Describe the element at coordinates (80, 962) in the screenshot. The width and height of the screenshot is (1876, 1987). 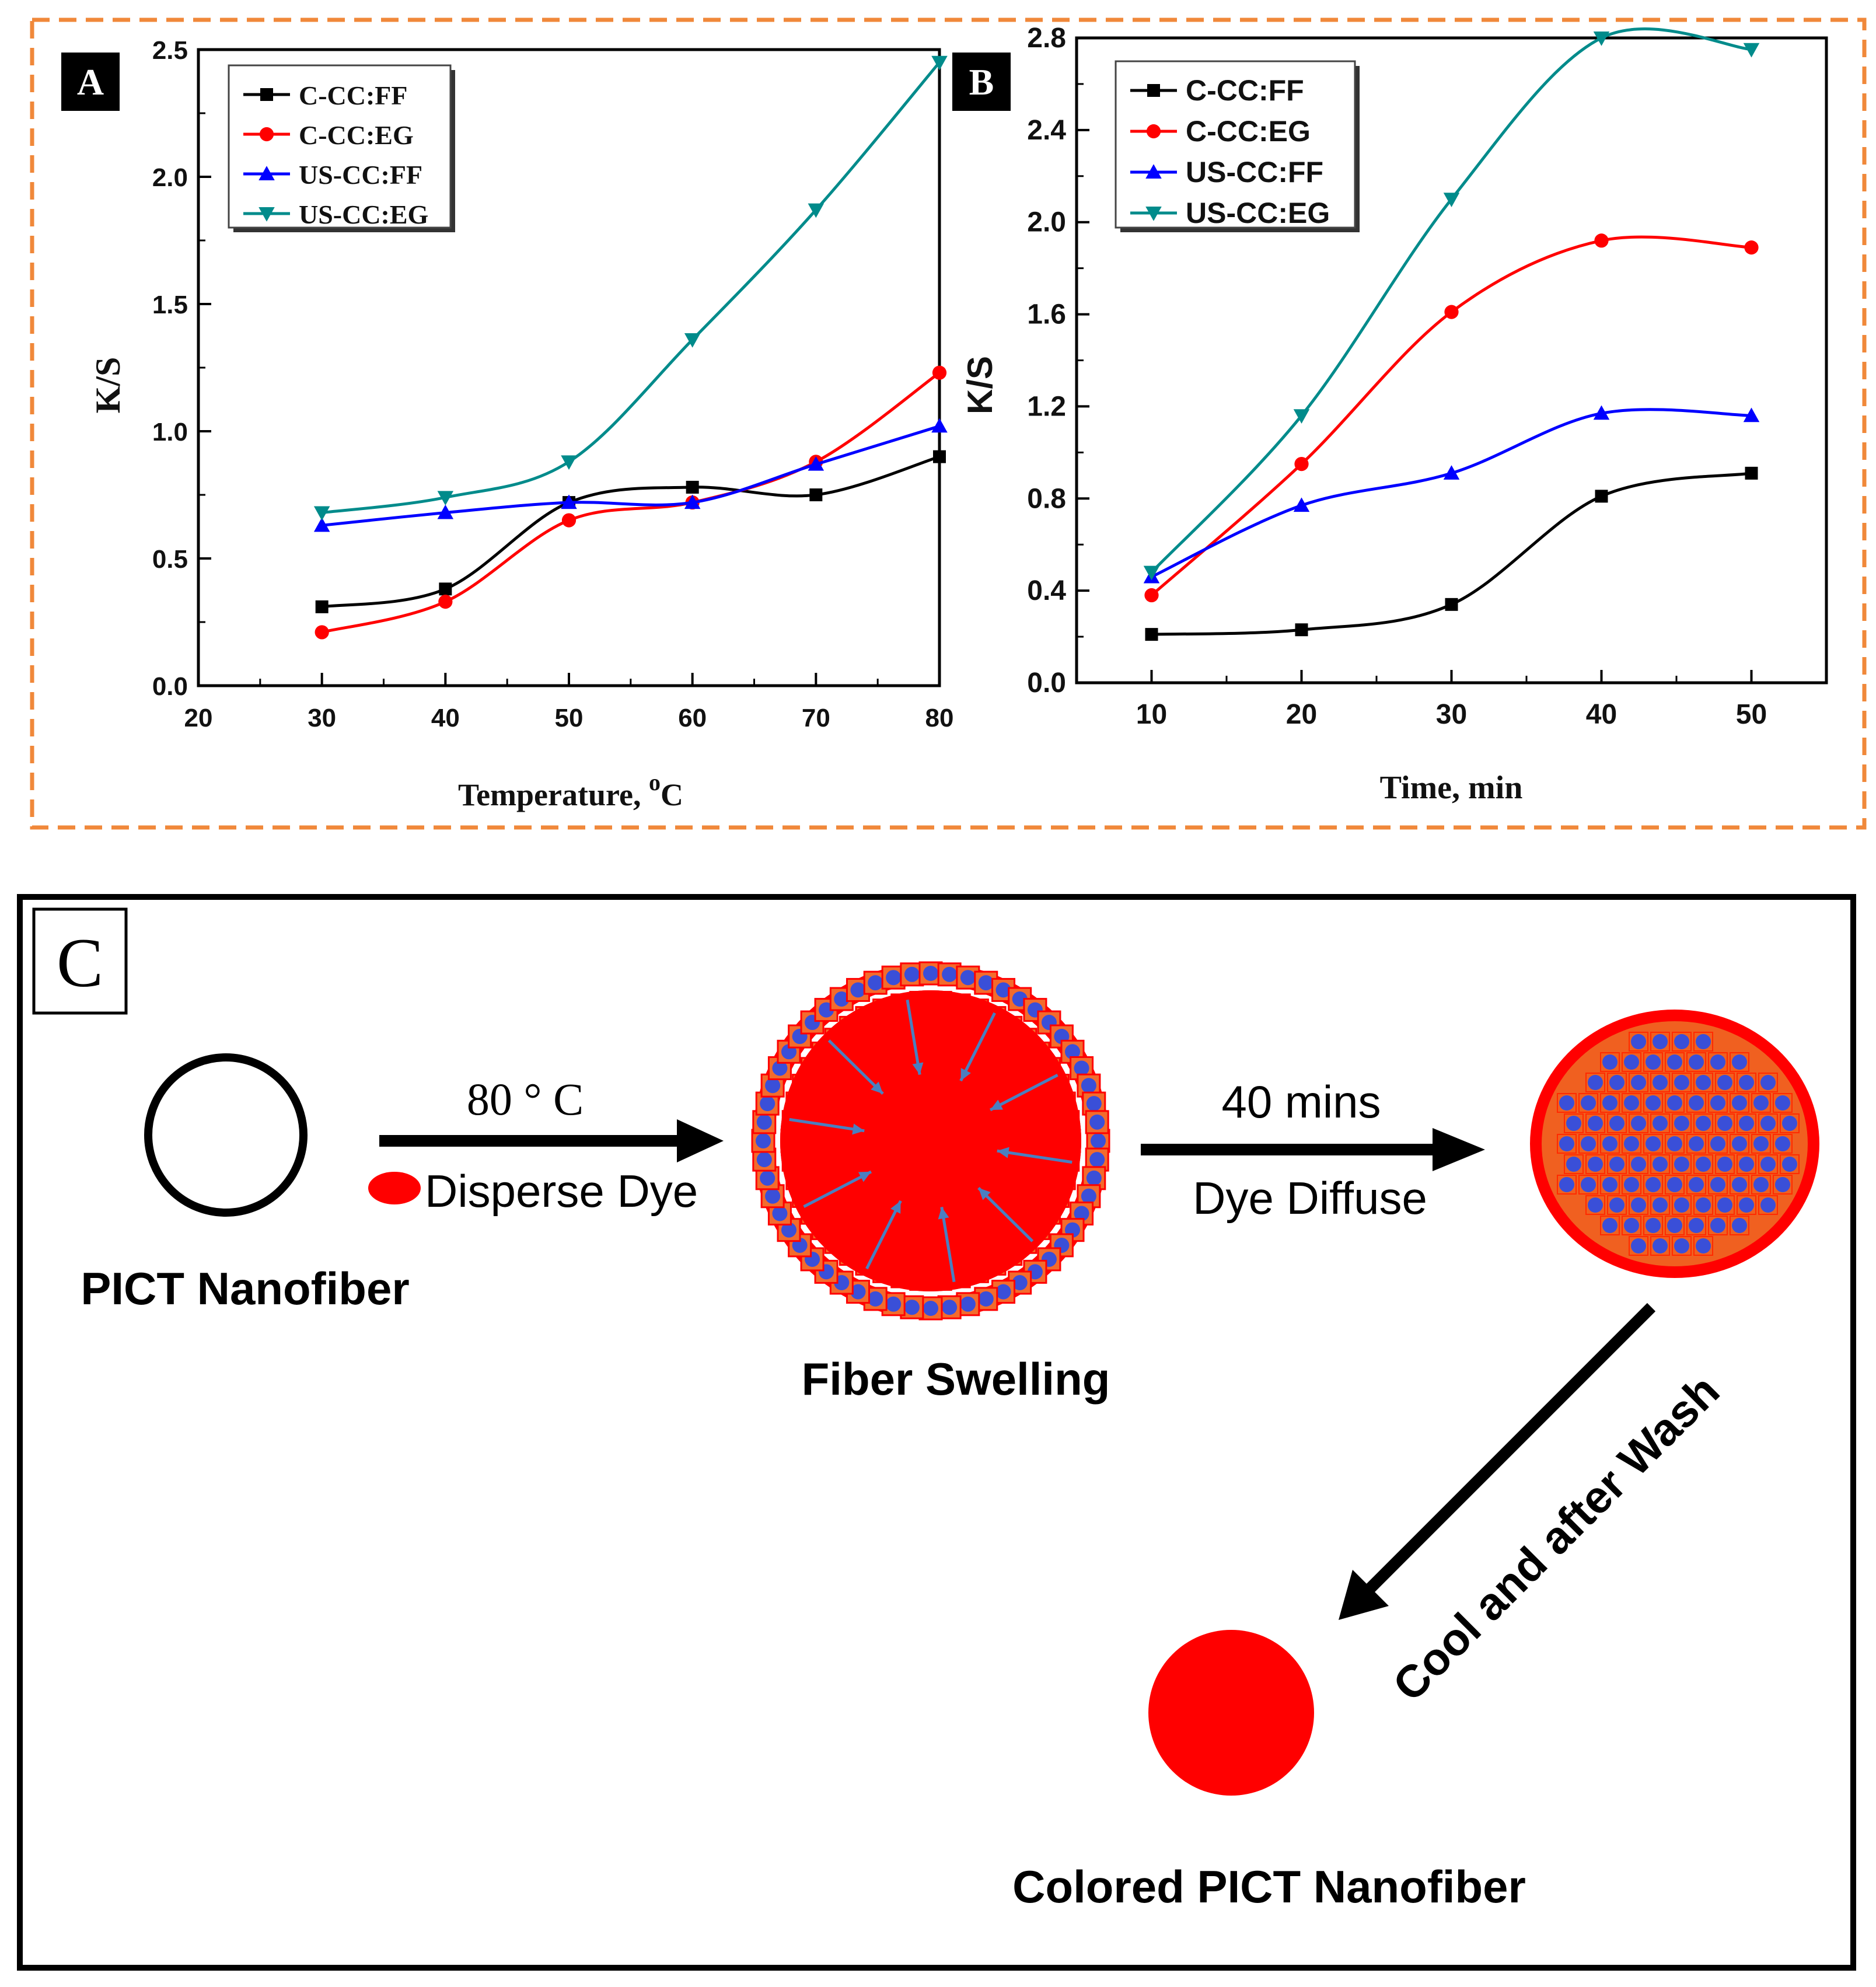
I see `panel-c-label: C` at that location.